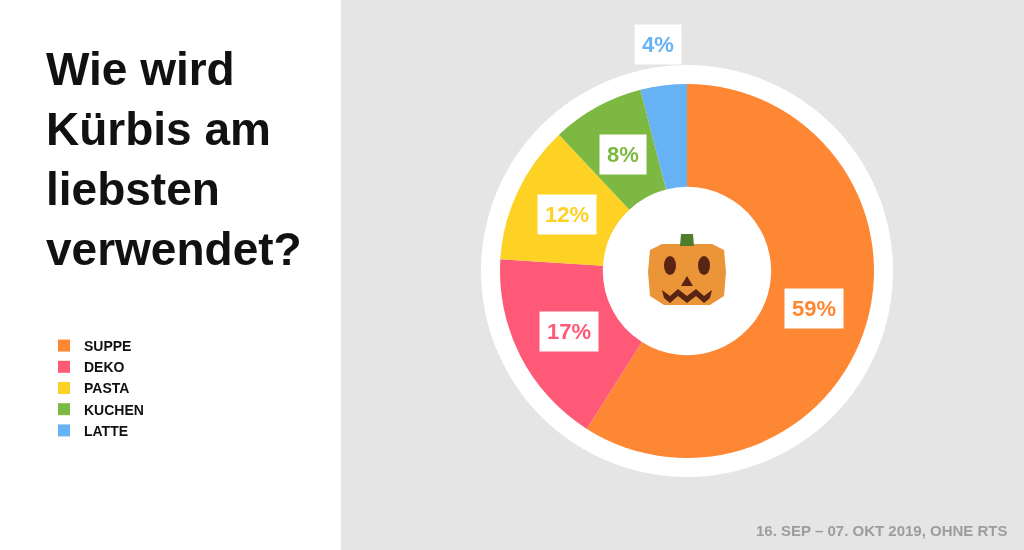 Image resolution: width=1024 pixels, height=550 pixels. I want to click on data-label: 59%, so click(814, 308).